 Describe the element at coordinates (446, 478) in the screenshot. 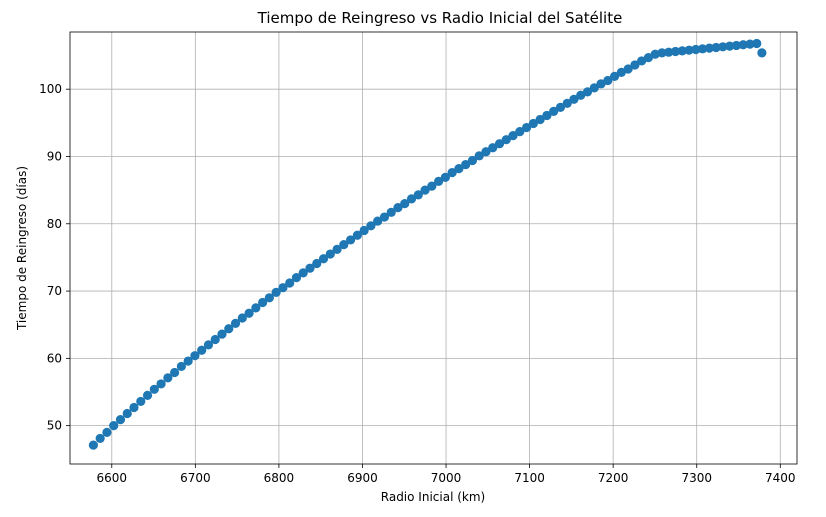

I see `x-tick-label: 7000` at that location.